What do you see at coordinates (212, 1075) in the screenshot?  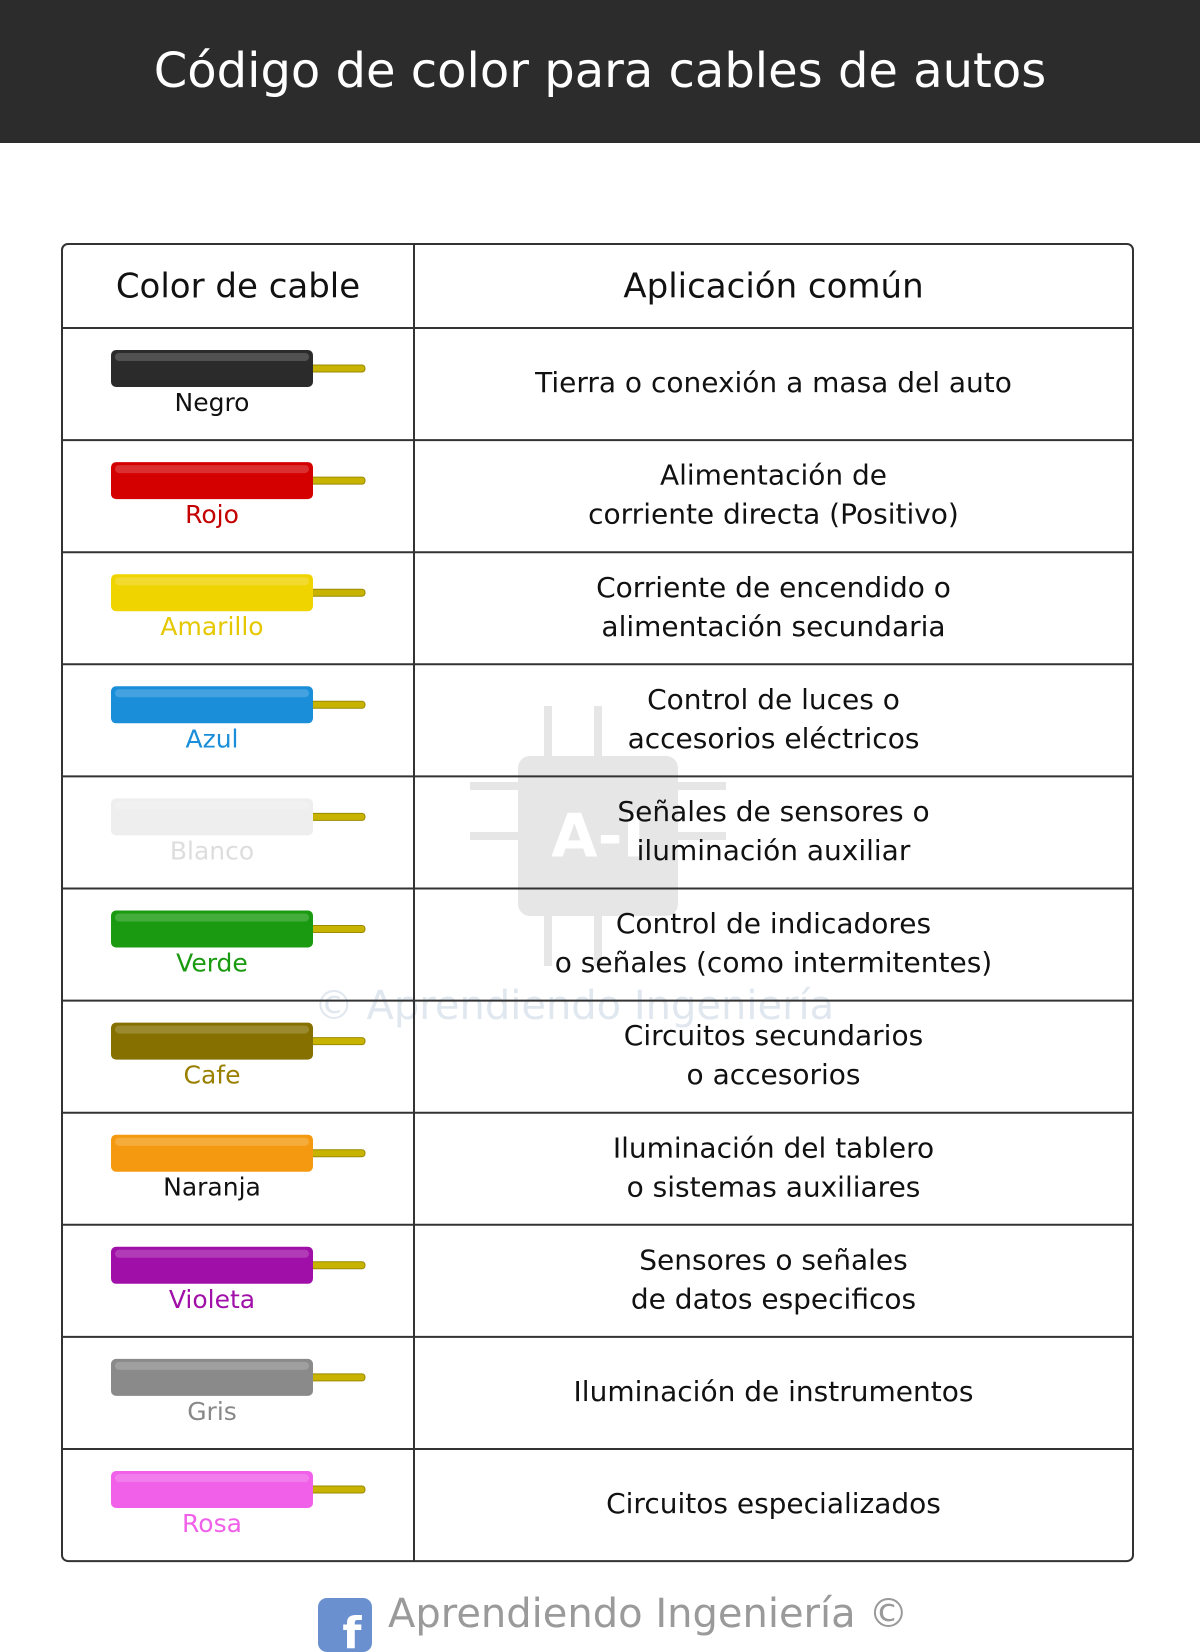 I see `cable-label: Cafe` at bounding box center [212, 1075].